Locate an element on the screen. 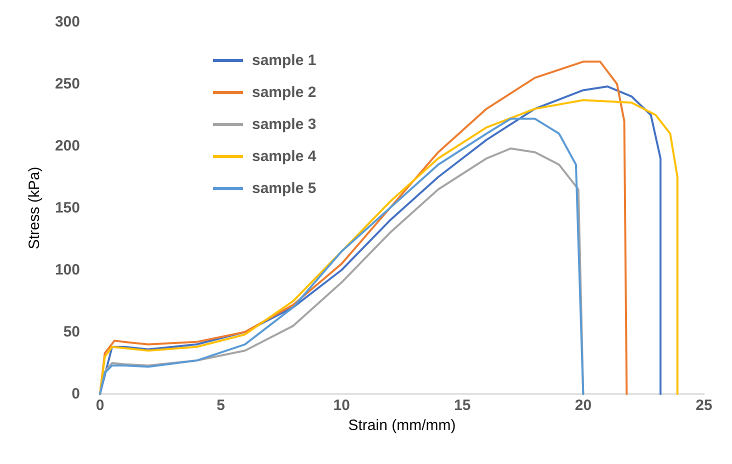 The image size is (732, 464). y-tick-label: 100 is located at coordinates (67, 270).